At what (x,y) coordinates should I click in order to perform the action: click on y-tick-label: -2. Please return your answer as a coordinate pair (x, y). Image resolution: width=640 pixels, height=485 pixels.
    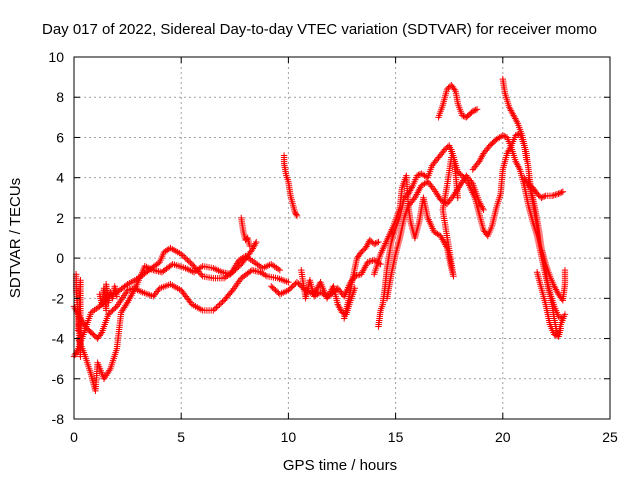
    Looking at the image, I should click on (58, 298).